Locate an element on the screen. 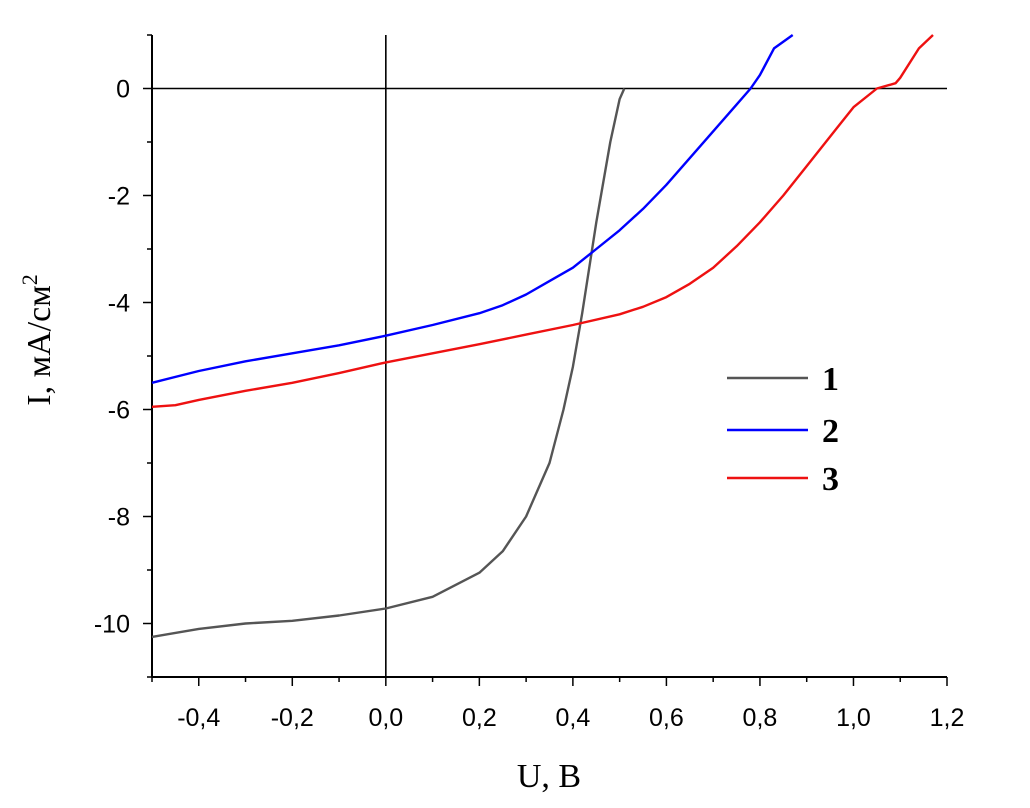  x-tick-label: -0,2 is located at coordinates (292, 718).